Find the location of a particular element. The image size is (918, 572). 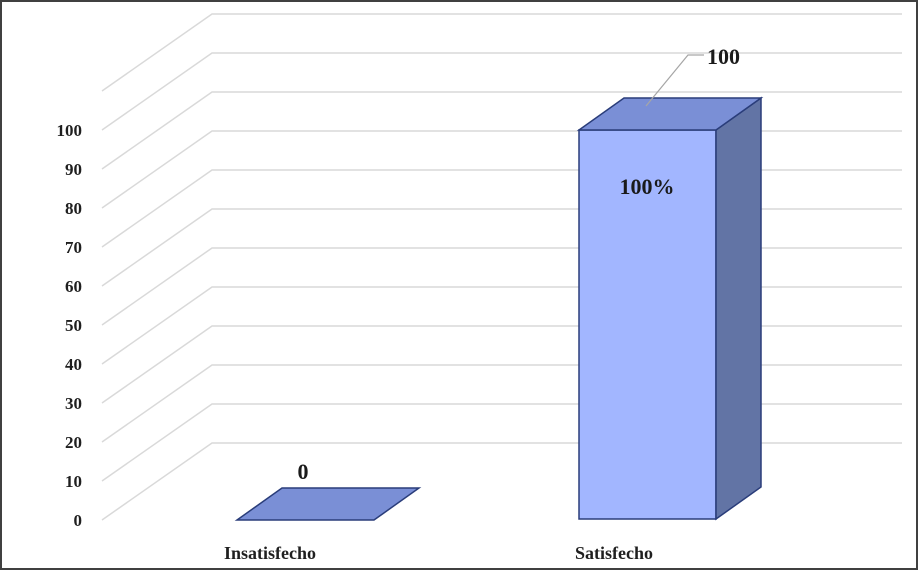

y-axis-ticks: 0 10 20 30 40 50 60 70 80 90 100 is located at coordinates (70, 325).